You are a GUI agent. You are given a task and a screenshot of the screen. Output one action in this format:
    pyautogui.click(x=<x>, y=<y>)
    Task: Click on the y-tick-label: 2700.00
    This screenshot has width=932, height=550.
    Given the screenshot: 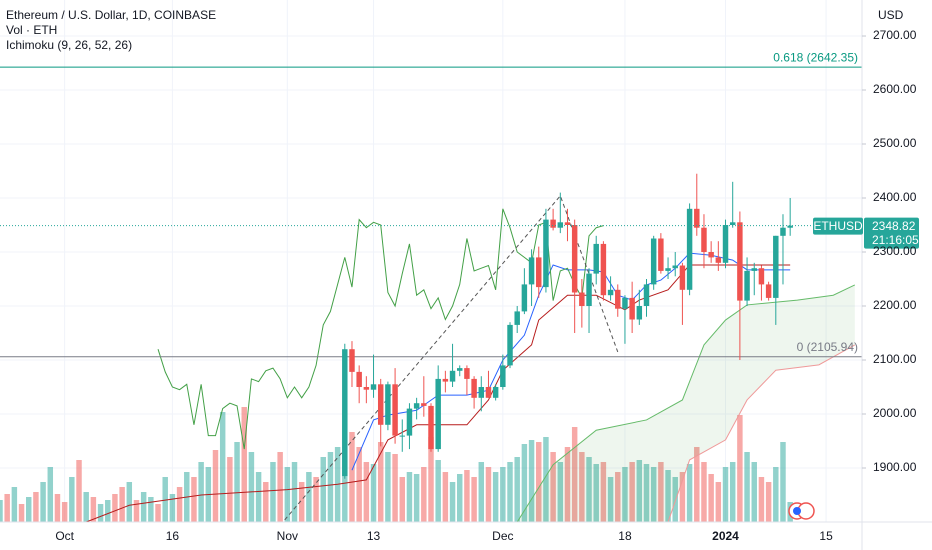 What is the action you would take?
    pyautogui.click(x=895, y=35)
    